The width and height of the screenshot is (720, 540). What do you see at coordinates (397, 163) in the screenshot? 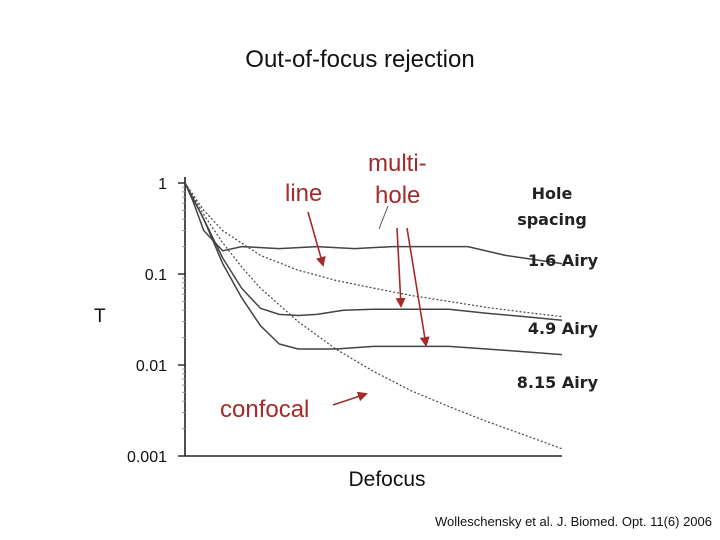
I see `annotation-multihole: multi-` at bounding box center [397, 163].